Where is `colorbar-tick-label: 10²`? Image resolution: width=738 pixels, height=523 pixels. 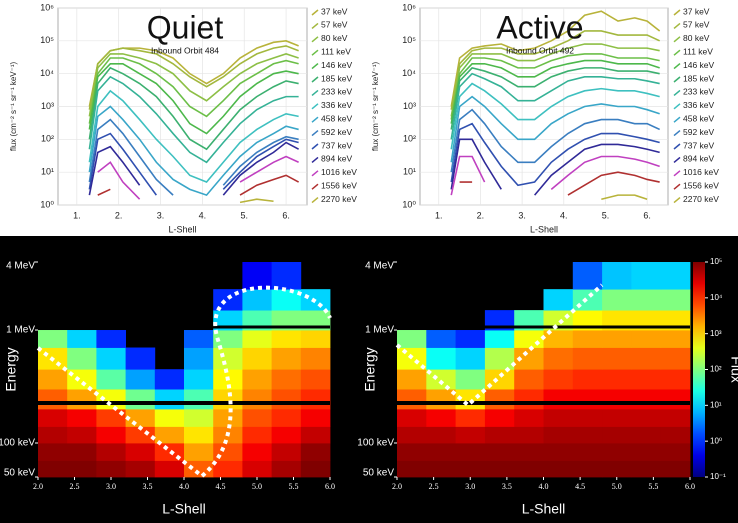 colorbar-tick-label: 10² is located at coordinates (716, 369).